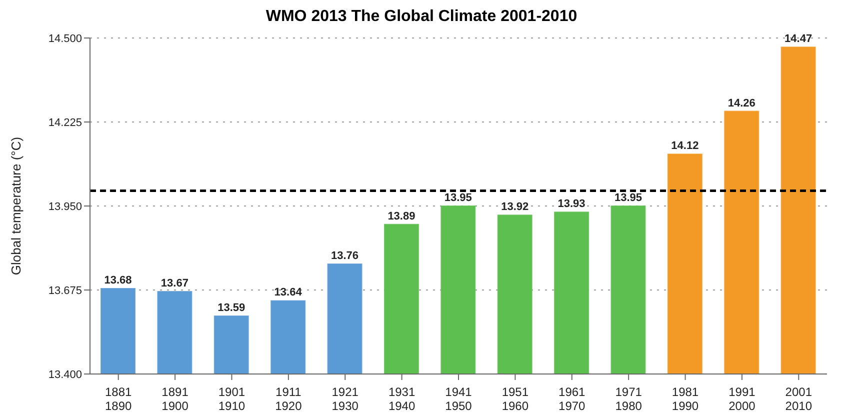 The image size is (843, 418). Describe the element at coordinates (65, 290) in the screenshot. I see `y-tick-label: 13.675` at that location.